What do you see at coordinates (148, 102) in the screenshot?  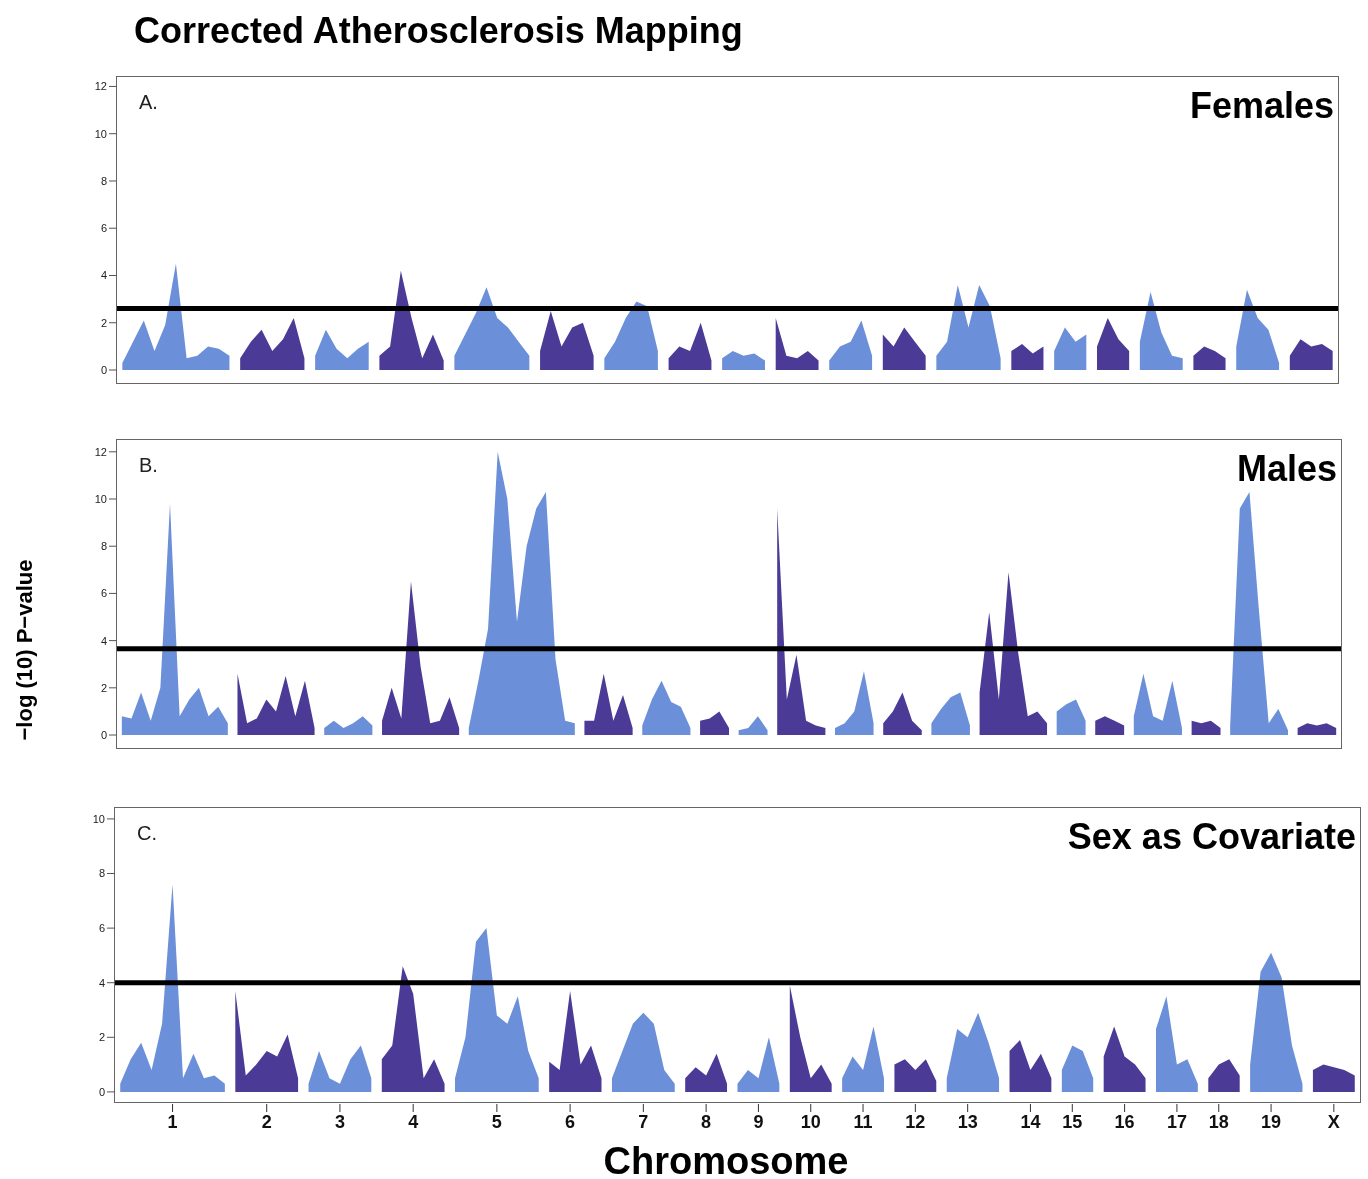 I see `annotation: A.` at bounding box center [148, 102].